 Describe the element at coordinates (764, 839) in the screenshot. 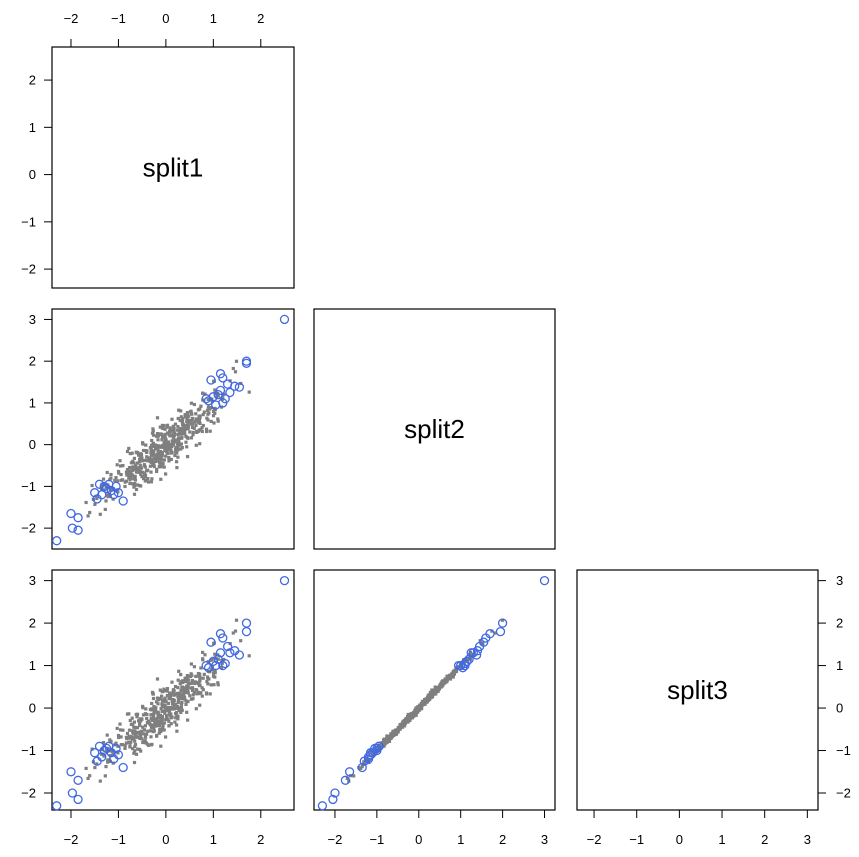

I see `tick-label-bottom: 2` at that location.